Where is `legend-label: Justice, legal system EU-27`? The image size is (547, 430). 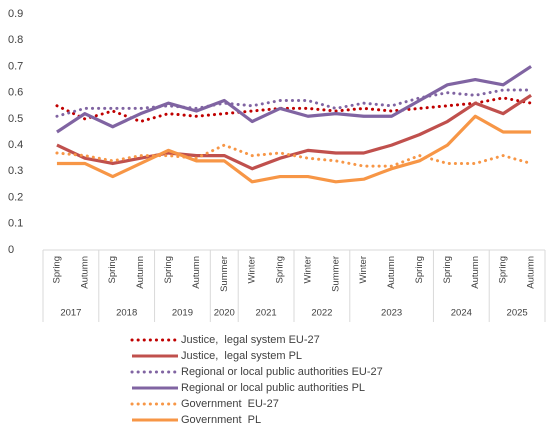
legend-label: Justice, legal system EU-27 is located at coordinates (250, 340).